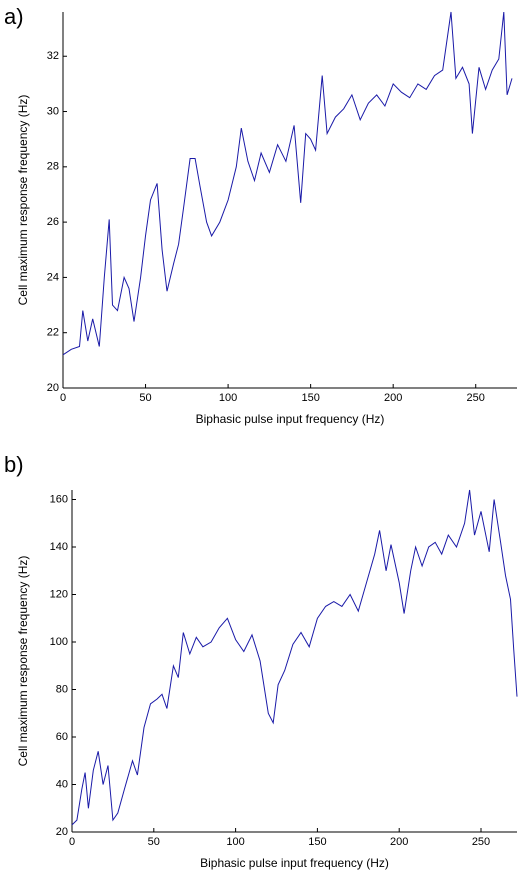 The image size is (529, 892). What do you see at coordinates (53, 167) in the screenshot?
I see `y-tick-label: 28` at bounding box center [53, 167].